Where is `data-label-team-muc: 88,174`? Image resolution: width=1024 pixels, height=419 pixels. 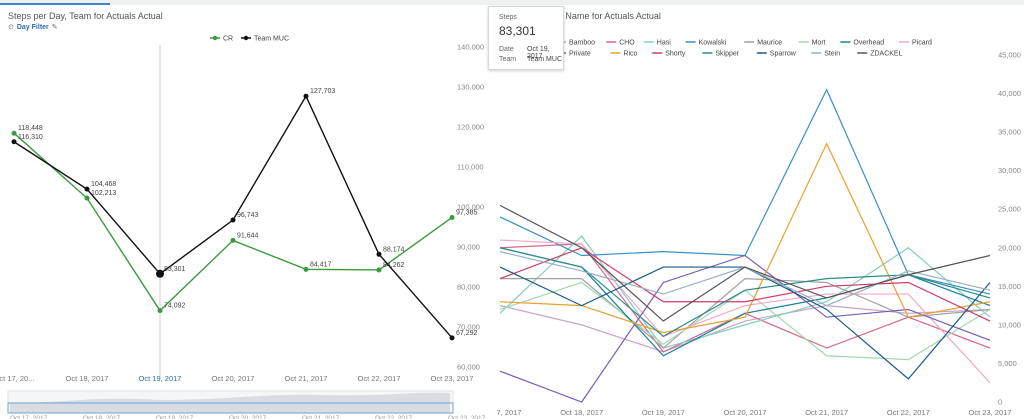 data-label-team-muc: 88,174 is located at coordinates (394, 249).